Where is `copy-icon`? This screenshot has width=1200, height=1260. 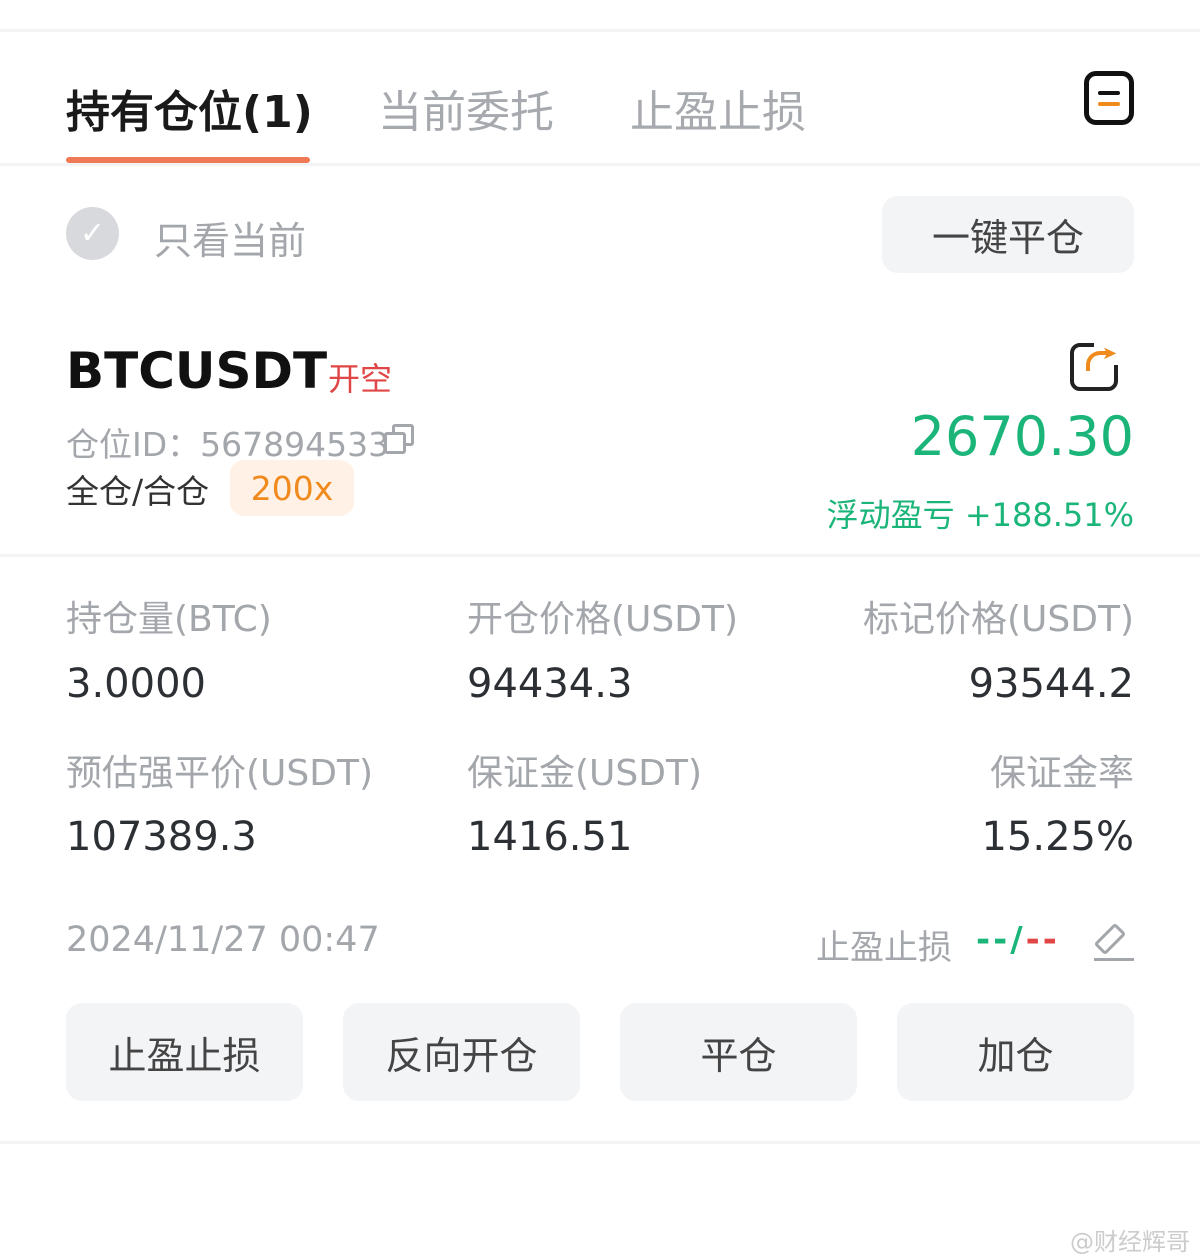
copy-icon is located at coordinates (399, 439).